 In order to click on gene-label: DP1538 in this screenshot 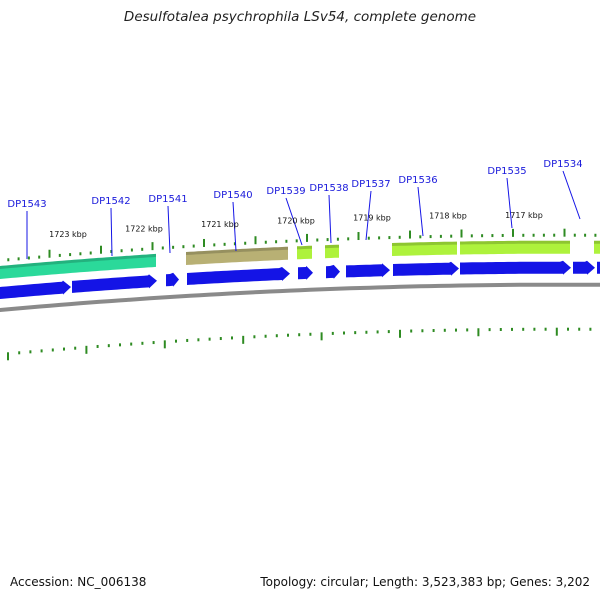, I will do `click(328, 188)`.